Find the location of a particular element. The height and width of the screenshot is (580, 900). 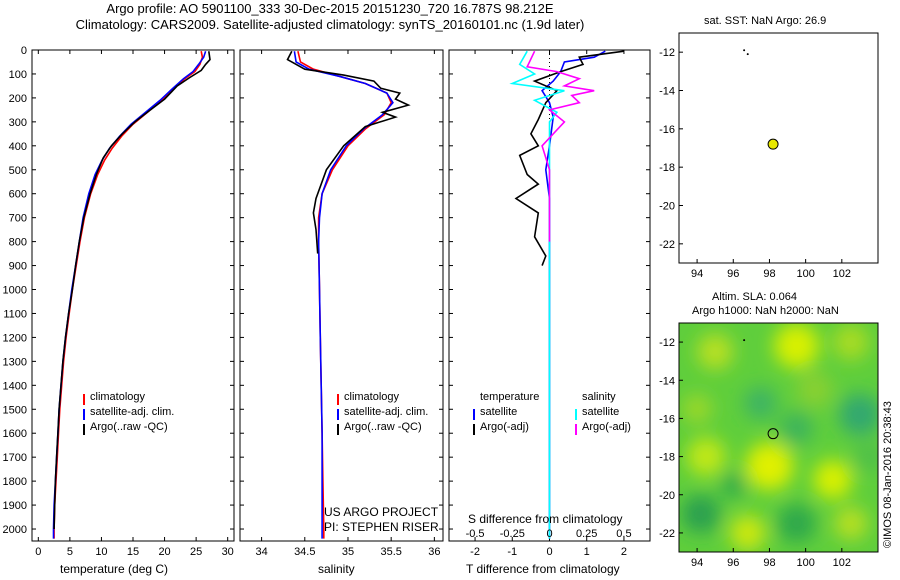

project-line-2: PI: STEPHEN RISER is located at coordinates (381, 527).